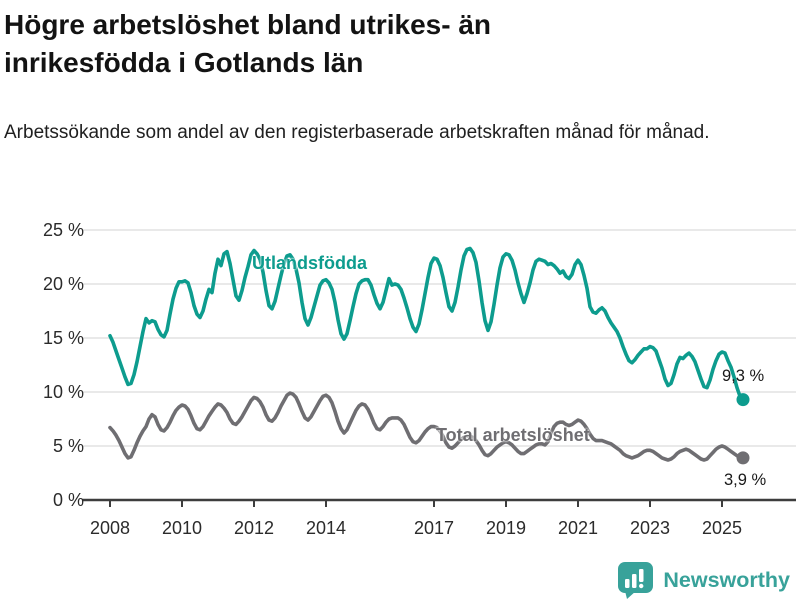 The width and height of the screenshot is (800, 600). What do you see at coordinates (506, 528) in the screenshot?
I see `x-tick-2019: 2019` at bounding box center [506, 528].